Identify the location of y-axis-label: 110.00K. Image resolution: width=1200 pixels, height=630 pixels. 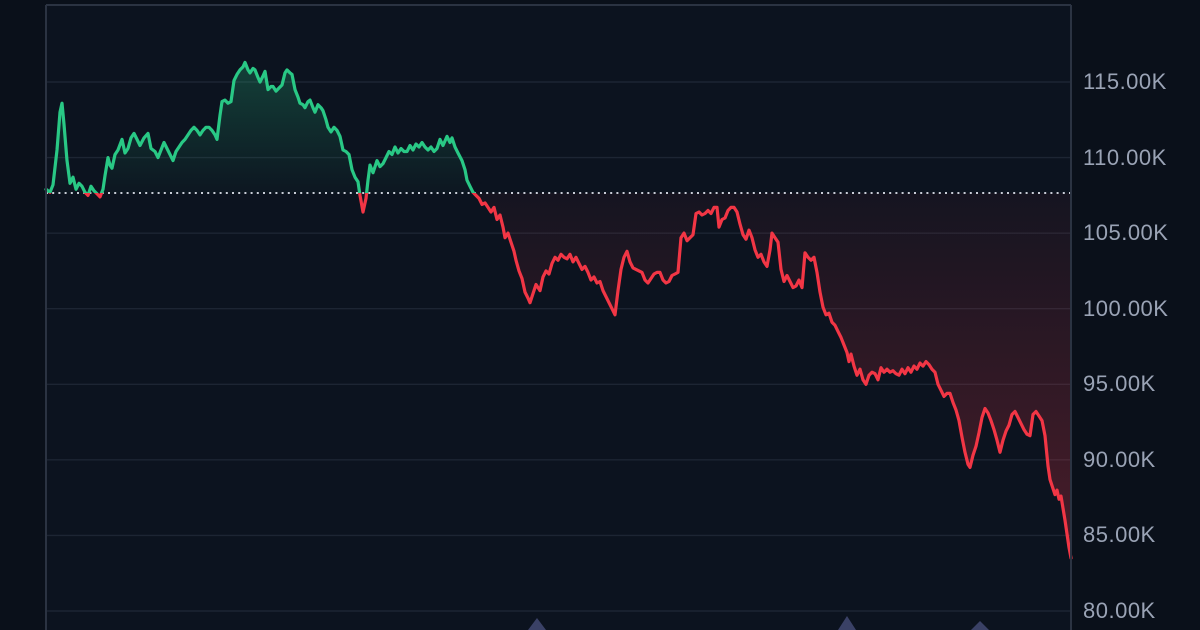
(1125, 157).